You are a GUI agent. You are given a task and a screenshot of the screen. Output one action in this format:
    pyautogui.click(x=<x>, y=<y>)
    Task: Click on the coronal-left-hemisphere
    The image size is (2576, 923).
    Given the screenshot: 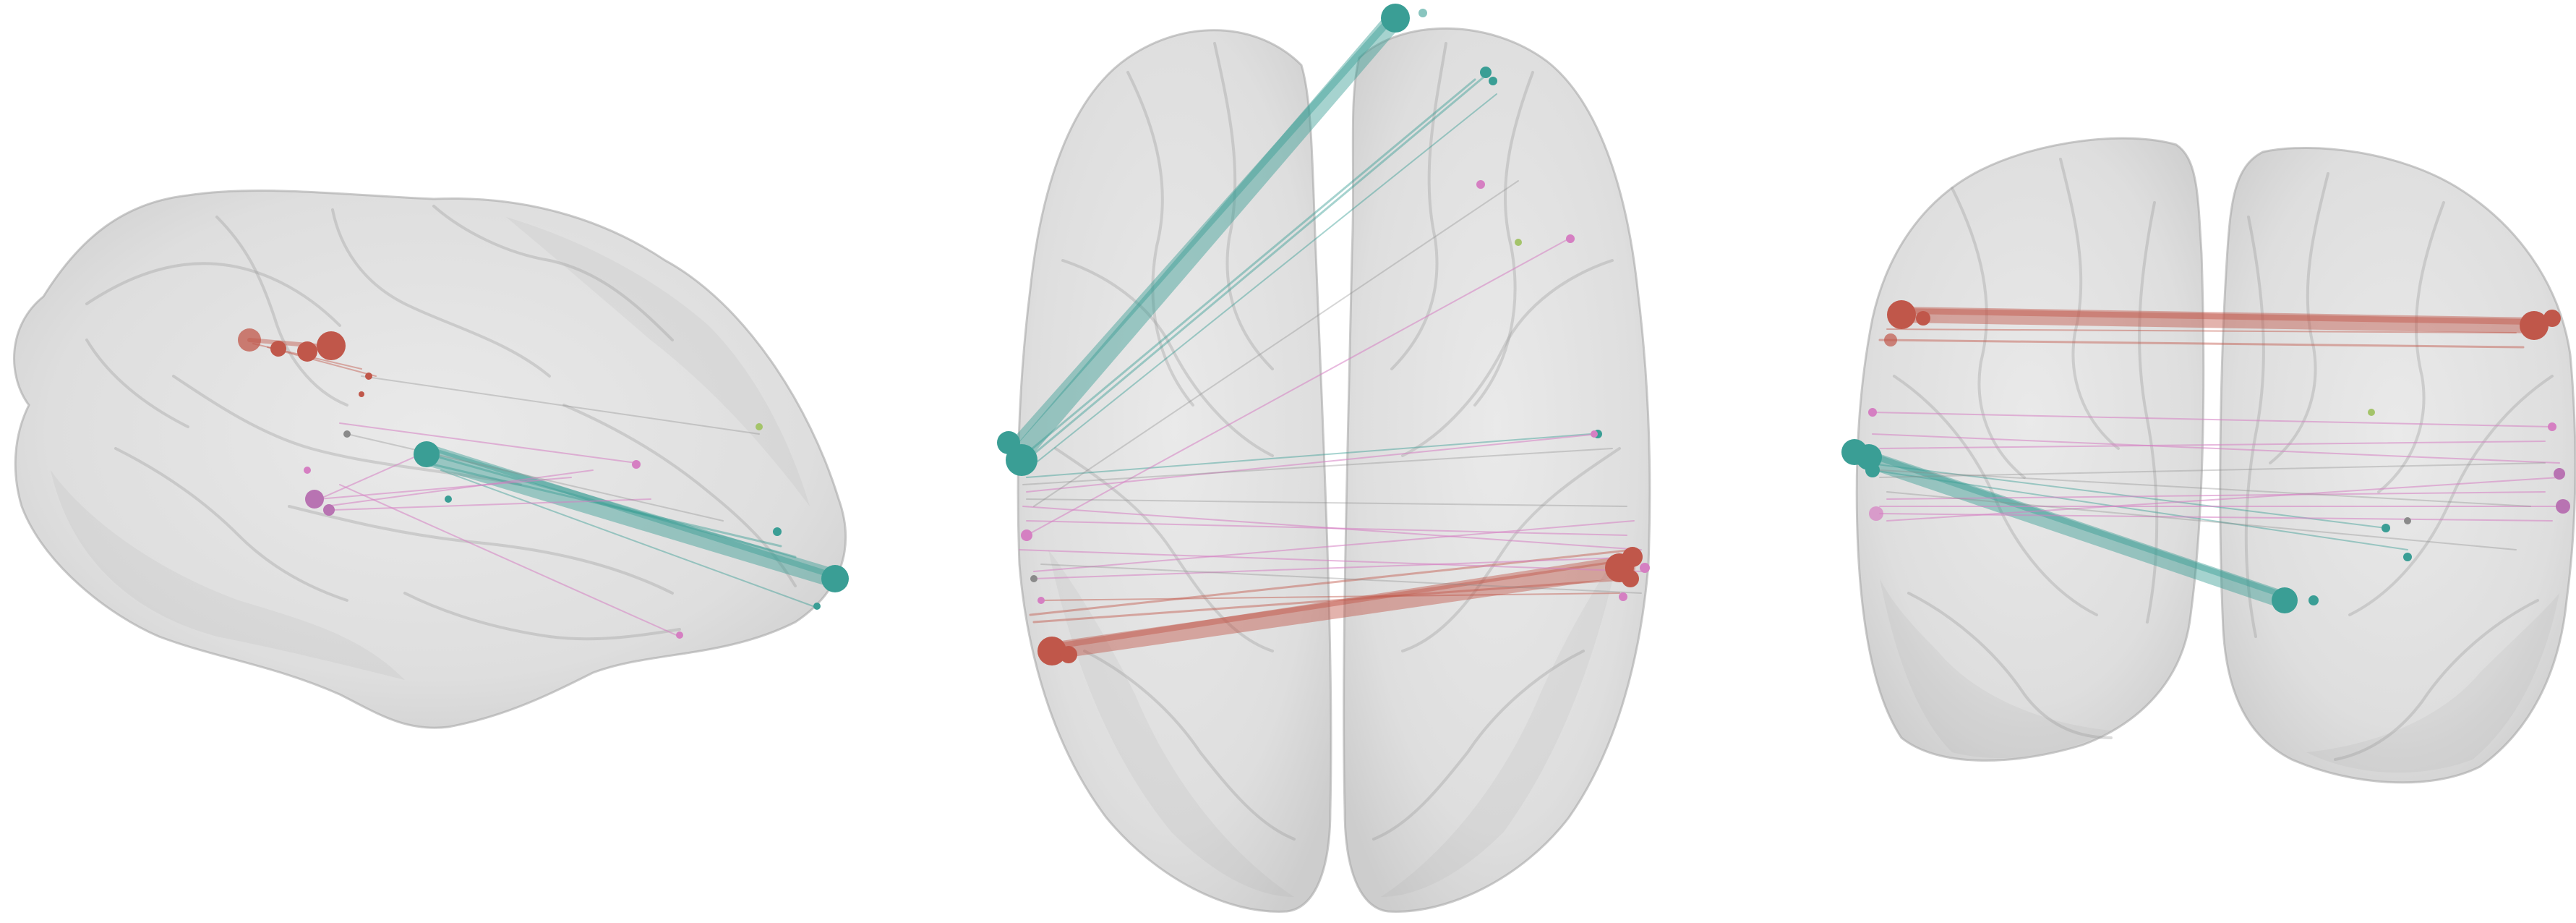 What is the action you would take?
    pyautogui.click(x=2030, y=449)
    